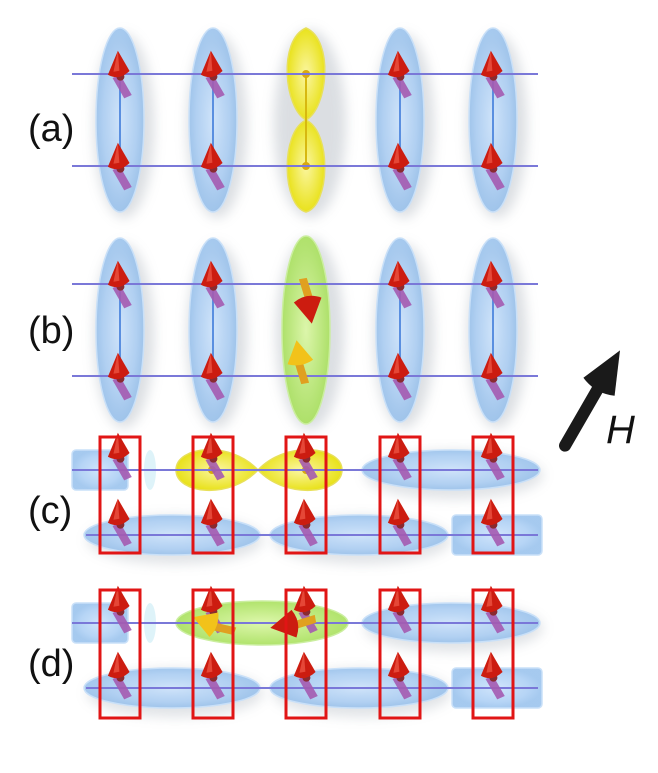 This screenshot has height=773, width=658. I want to click on field-arrow-shape, so click(589, 401).